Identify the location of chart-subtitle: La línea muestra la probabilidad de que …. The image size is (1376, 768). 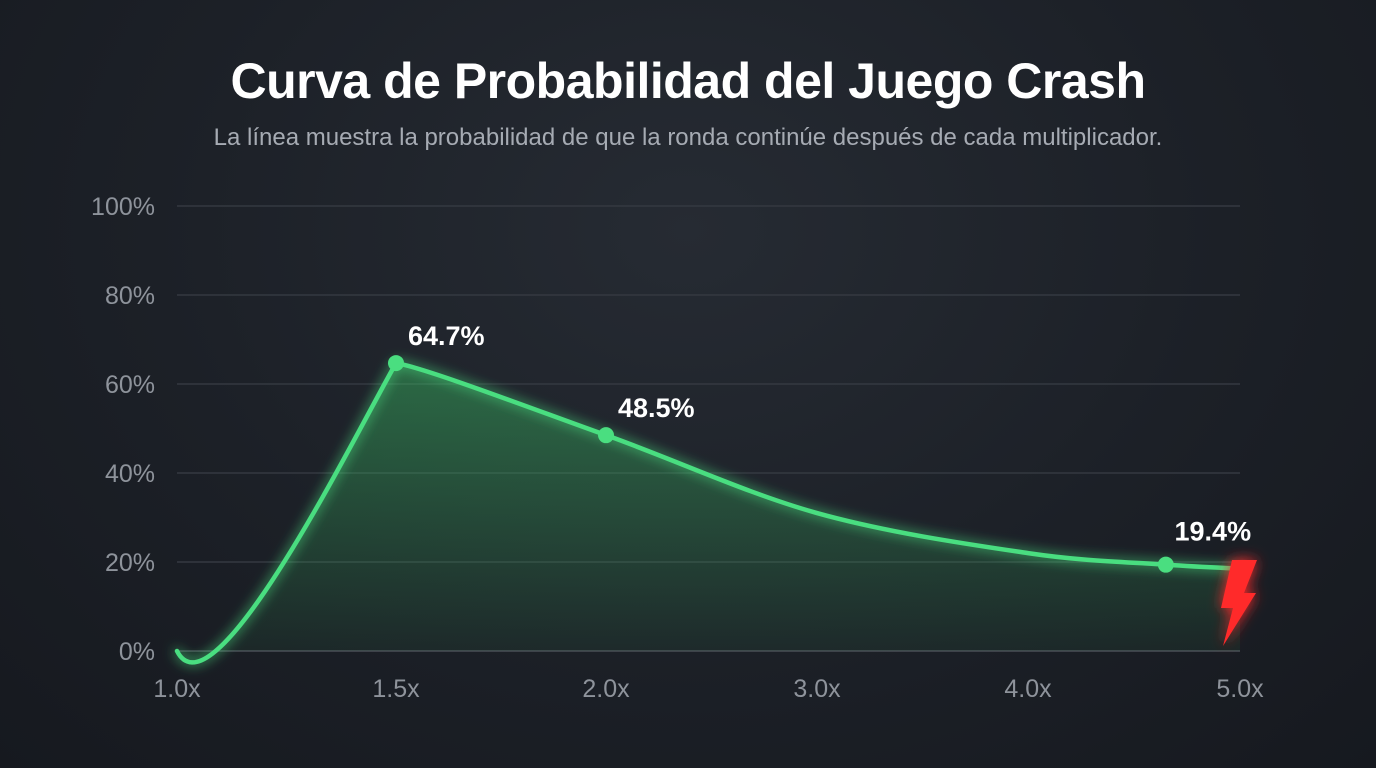
(688, 137).